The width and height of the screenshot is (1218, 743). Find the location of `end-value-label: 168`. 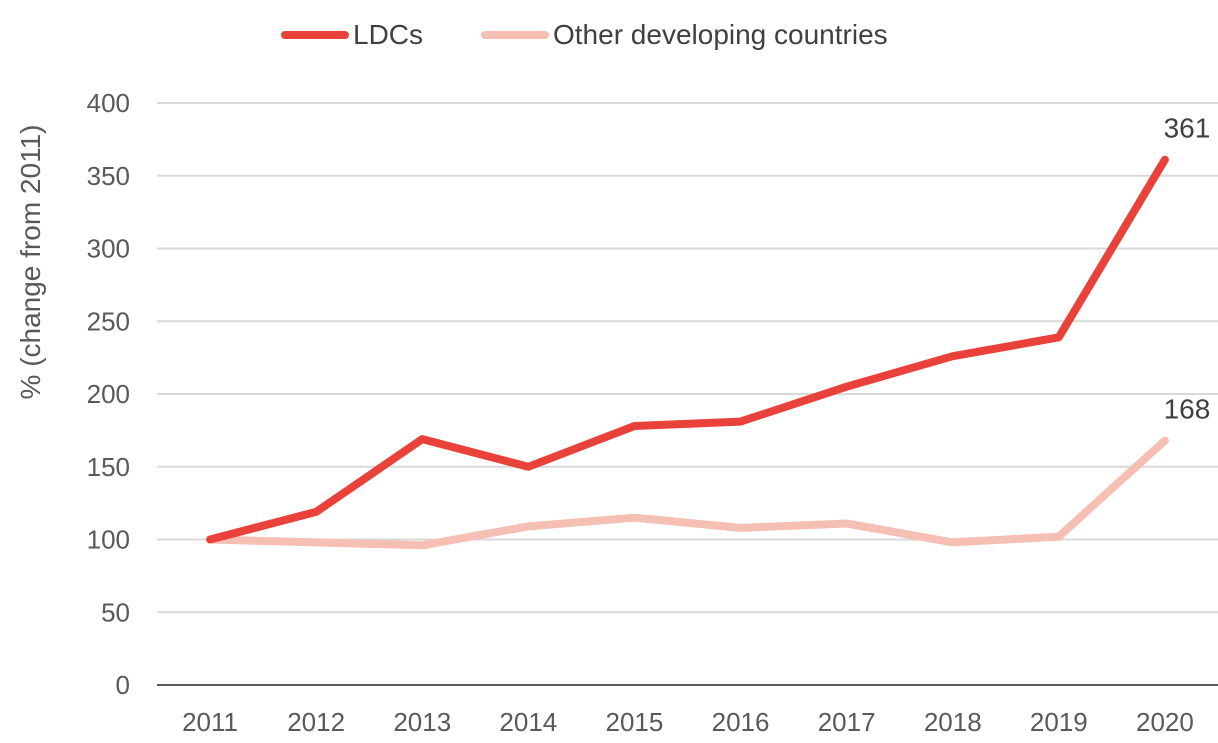

end-value-label: 168 is located at coordinates (1187, 409).